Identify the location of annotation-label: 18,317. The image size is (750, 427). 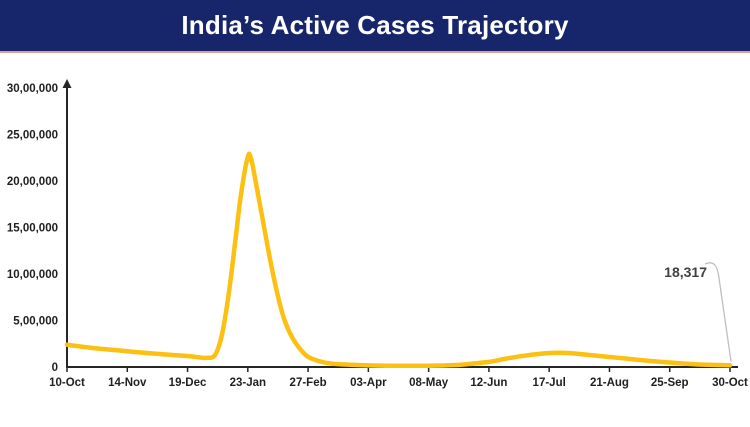
(685, 272).